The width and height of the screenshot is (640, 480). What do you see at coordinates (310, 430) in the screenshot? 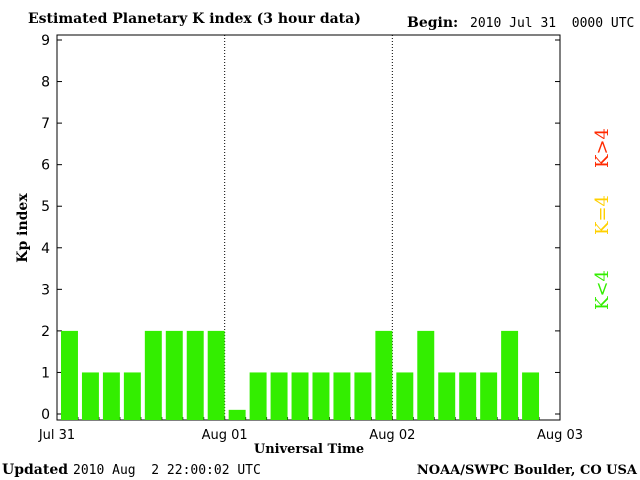
I see `x-axis: Jul 31 Aug 01 Aug 02 Aug 03` at bounding box center [310, 430].